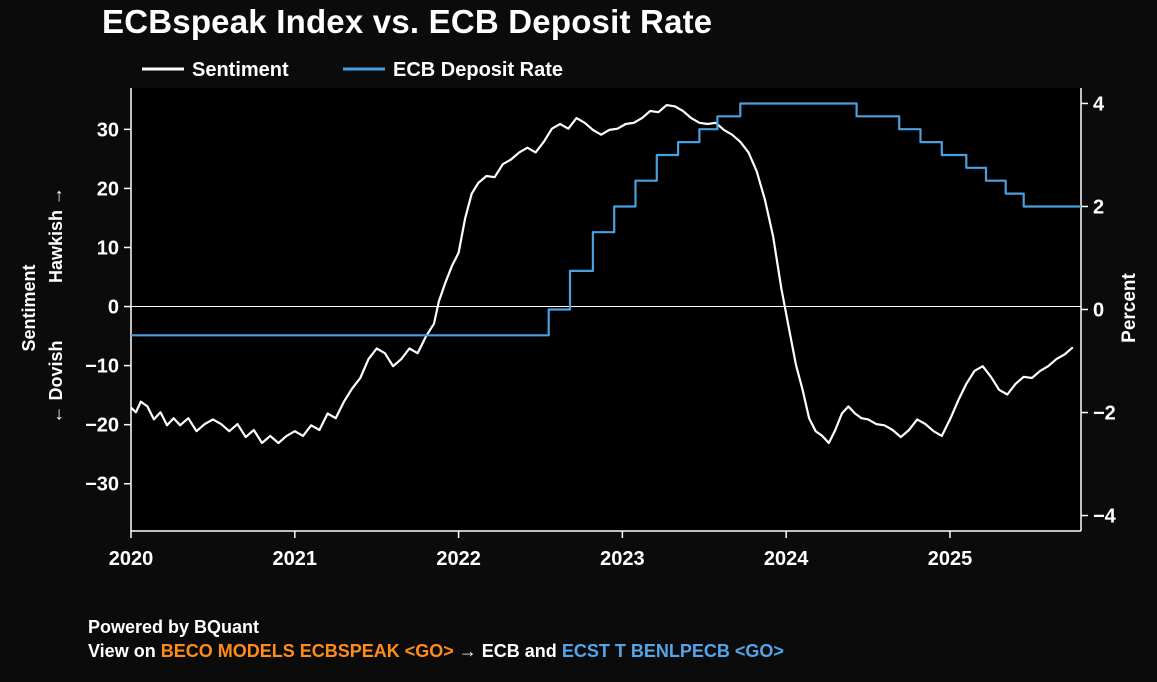  I want to click on y-left-tick-label: 0, so click(113, 308).